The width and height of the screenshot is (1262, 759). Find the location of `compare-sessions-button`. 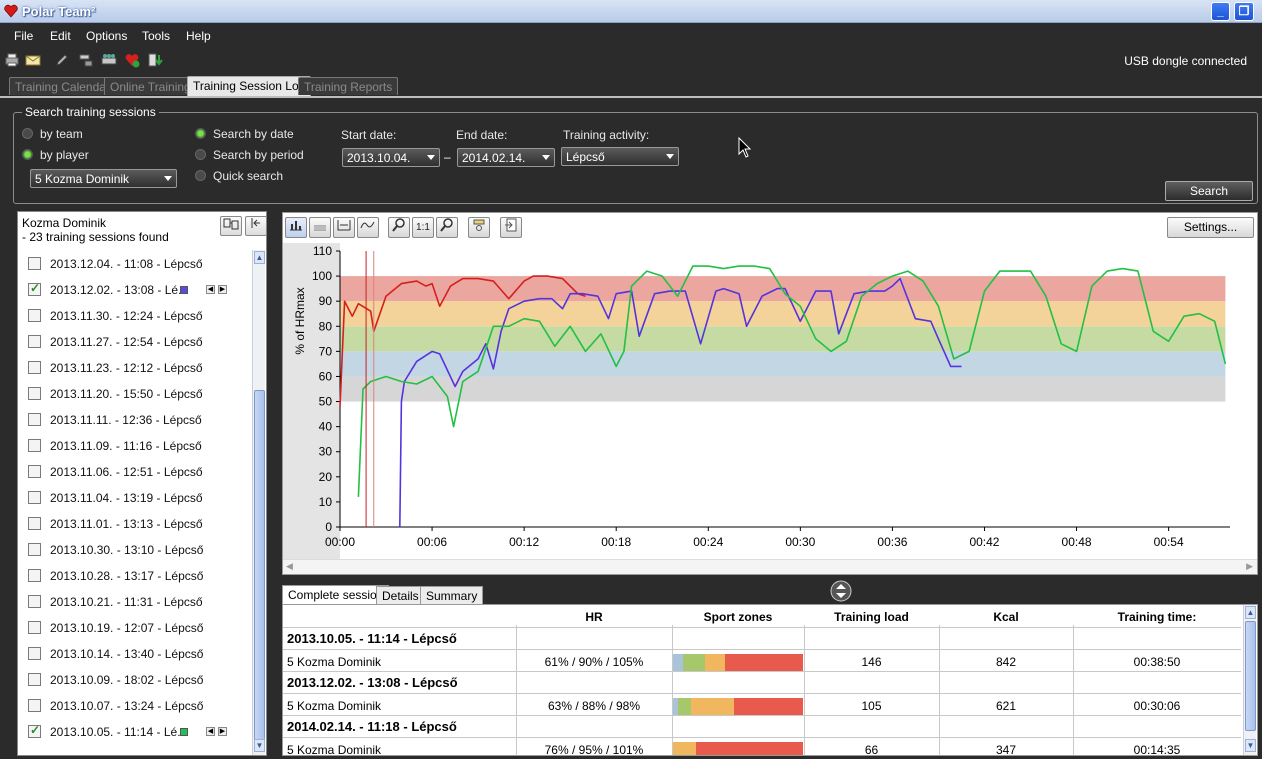

compare-sessions-button is located at coordinates (231, 226).